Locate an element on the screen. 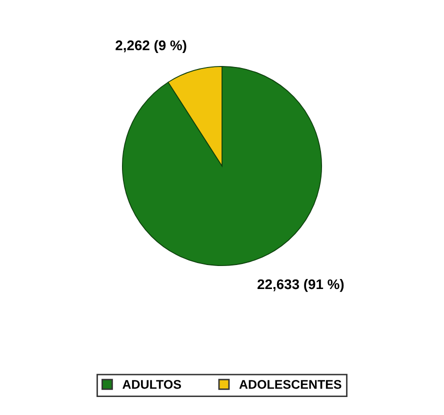 The image size is (444, 415). data-label: 22,633 (91 %) is located at coordinates (301, 285).